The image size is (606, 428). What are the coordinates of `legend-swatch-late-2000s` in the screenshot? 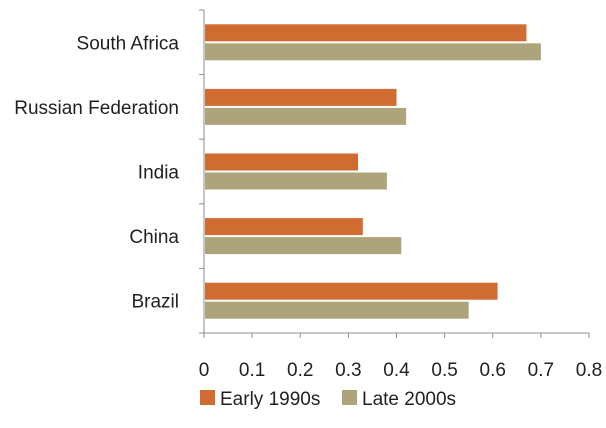 It's located at (349, 397).